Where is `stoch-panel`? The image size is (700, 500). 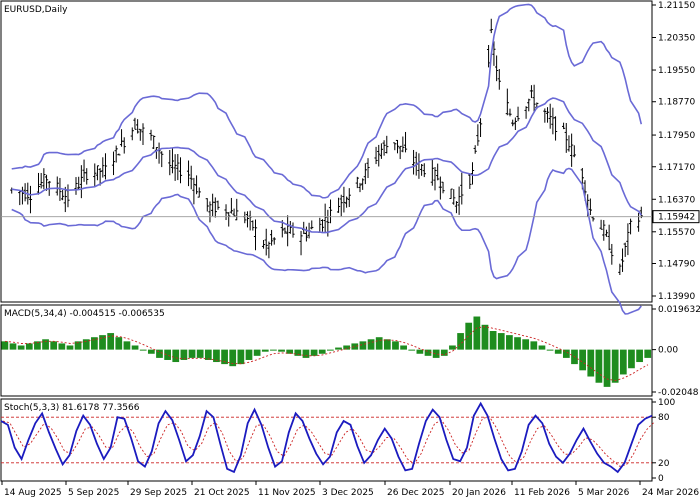 stoch-panel is located at coordinates (327, 437).